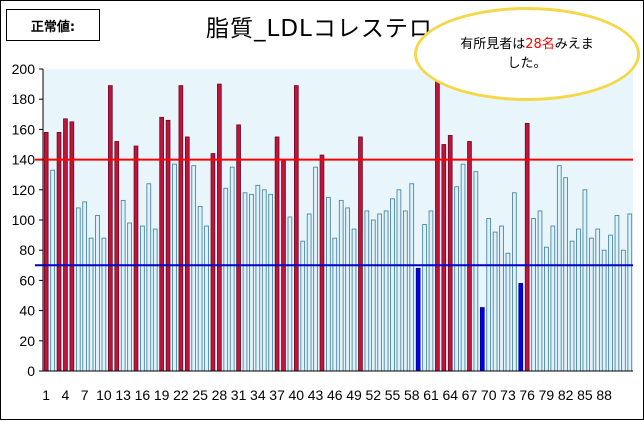  Describe the element at coordinates (24, 190) in the screenshot. I see `y-tick-label: 120` at that location.